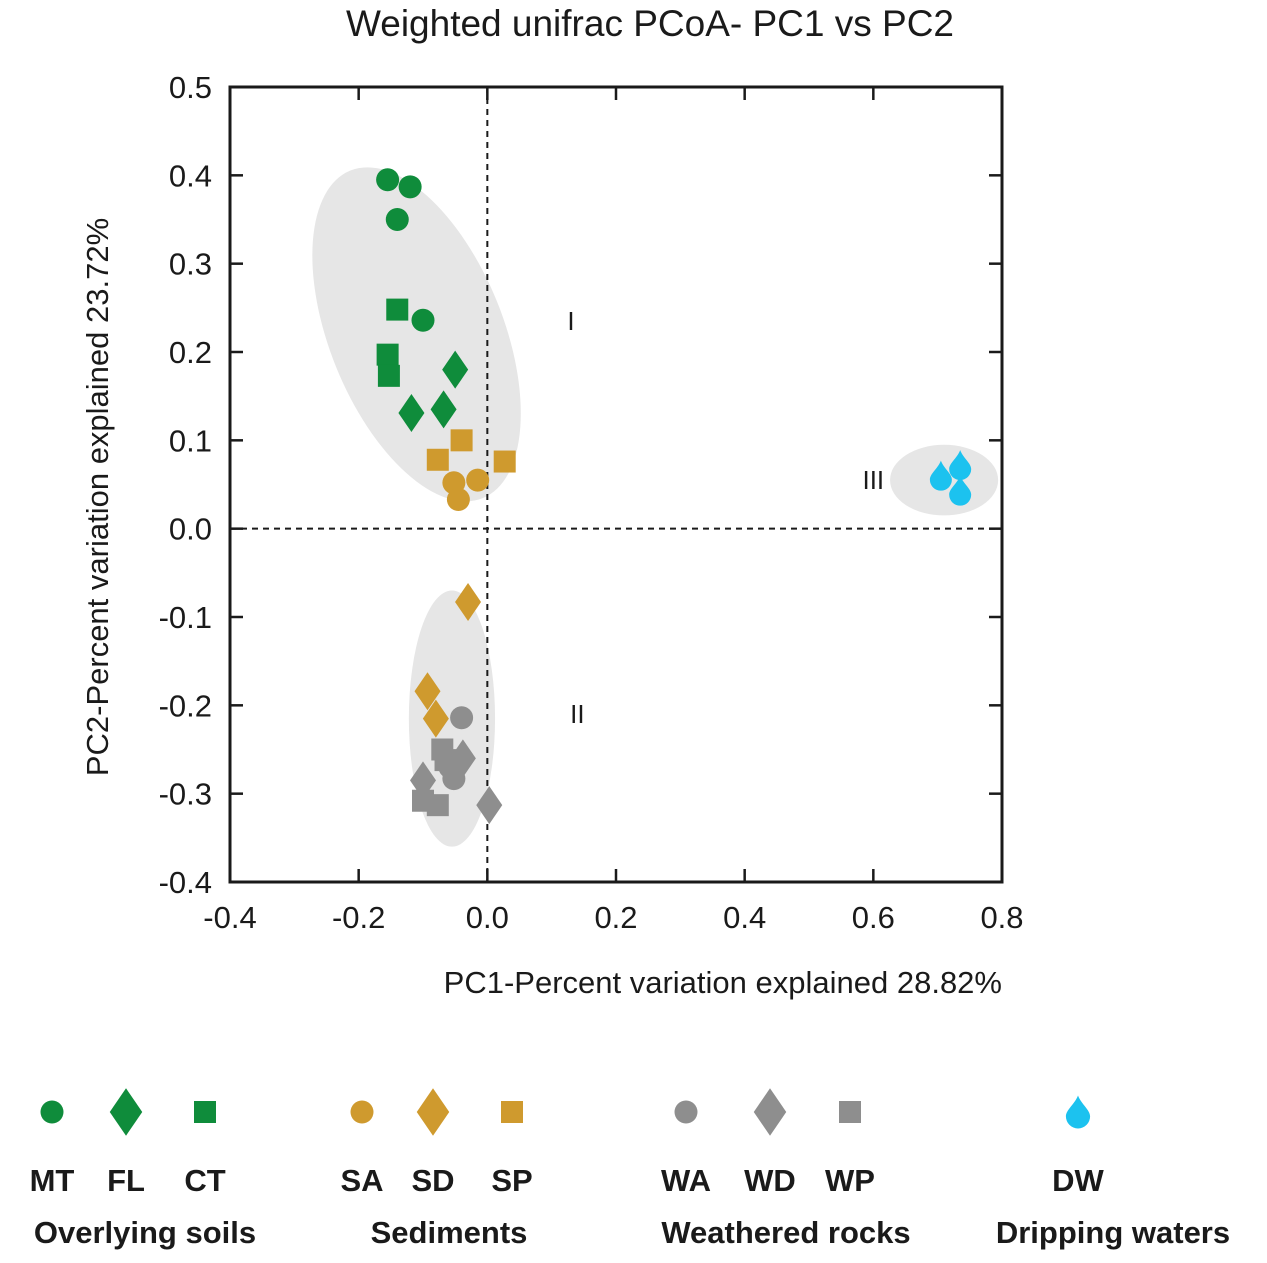  Describe the element at coordinates (145, 1232) in the screenshot. I see `legend-group-label: Overlying soils` at that location.